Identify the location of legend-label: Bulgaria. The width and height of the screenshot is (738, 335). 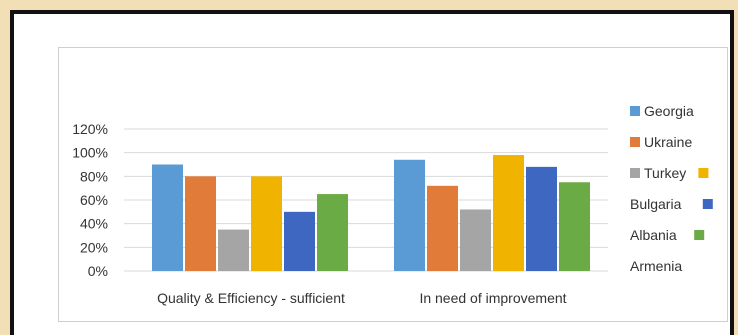
(656, 204).